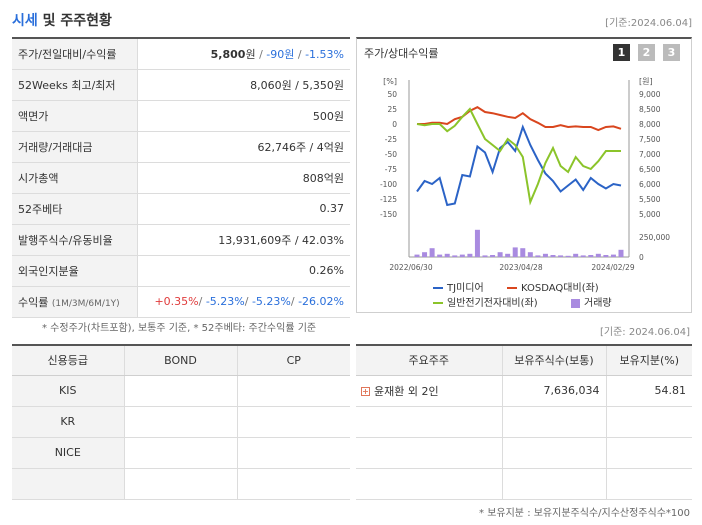 The image size is (702, 525). What do you see at coordinates (68, 422) in the screenshot?
I see `table-cell: KR` at bounding box center [68, 422].